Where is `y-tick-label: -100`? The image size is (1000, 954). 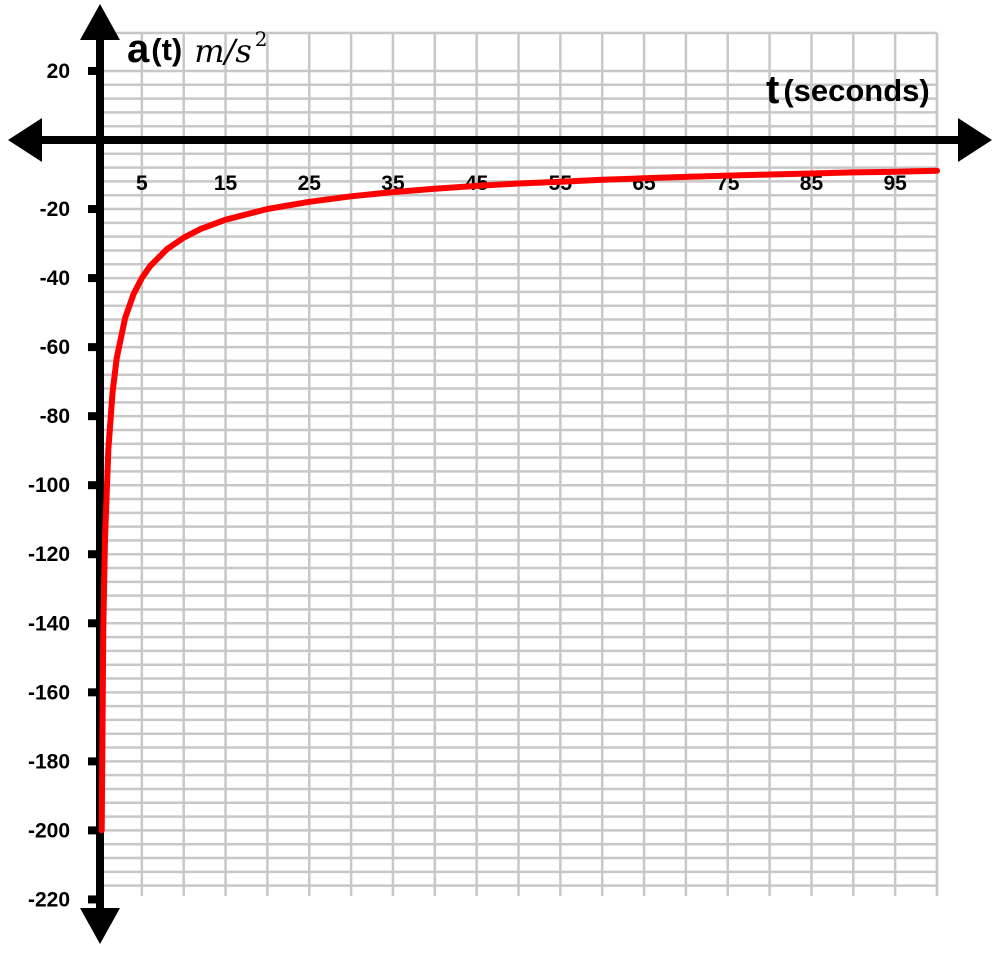
y-tick-label: -100 is located at coordinates (49, 485).